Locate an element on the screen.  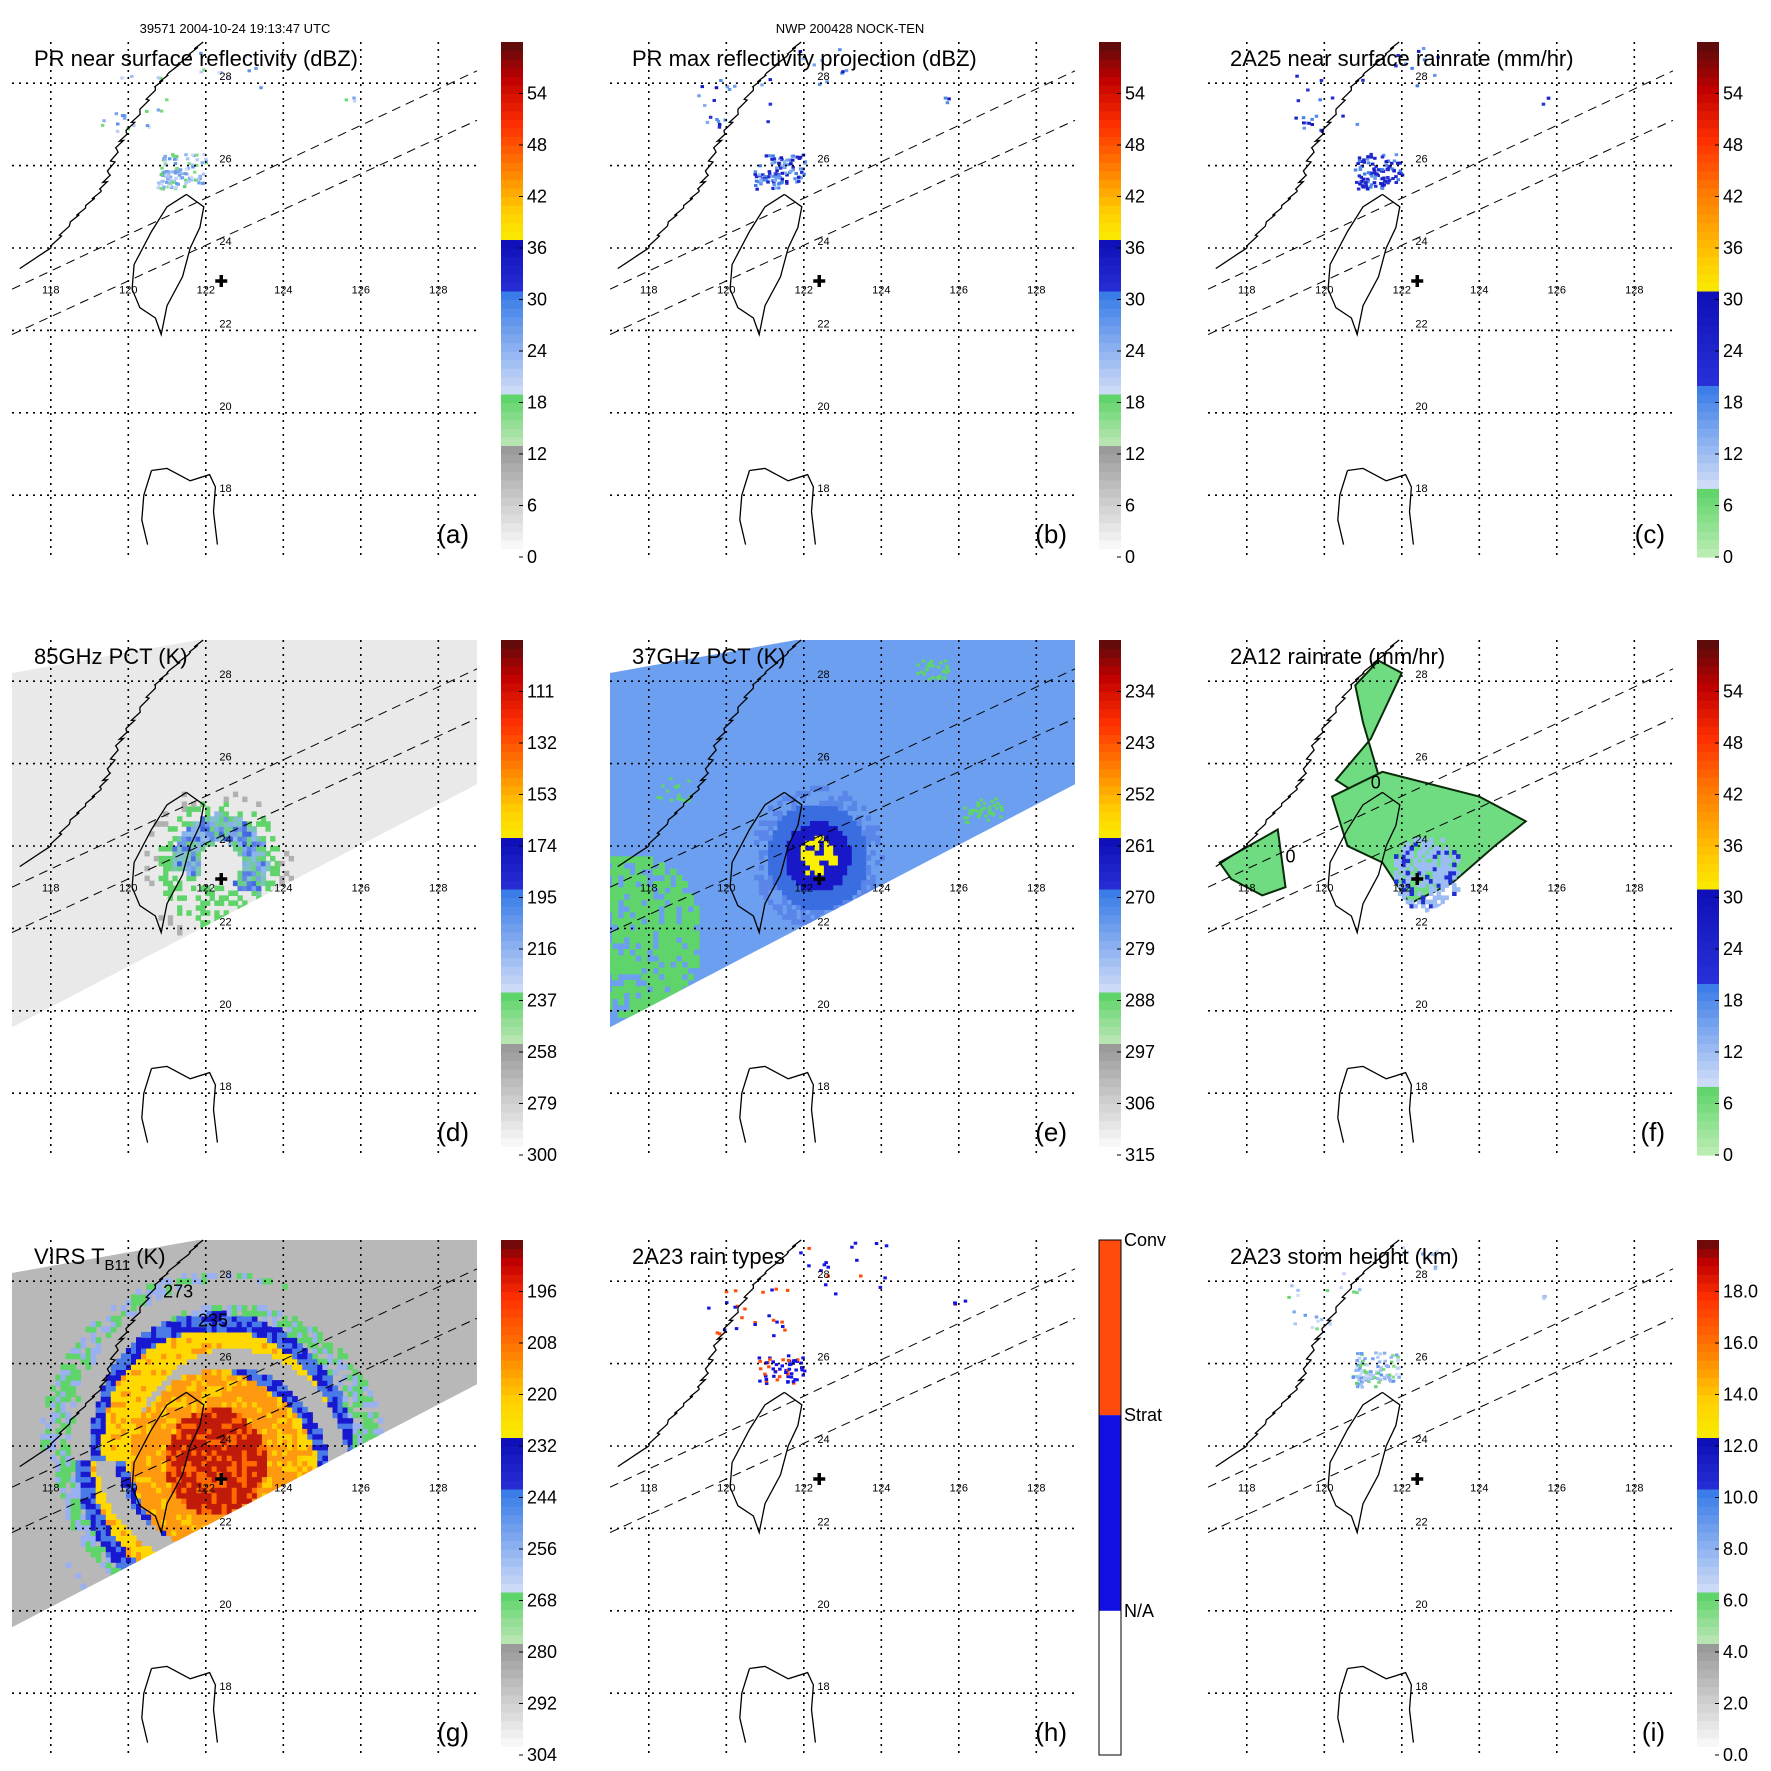
lat-tick-label: 22 is located at coordinates (225, 922).